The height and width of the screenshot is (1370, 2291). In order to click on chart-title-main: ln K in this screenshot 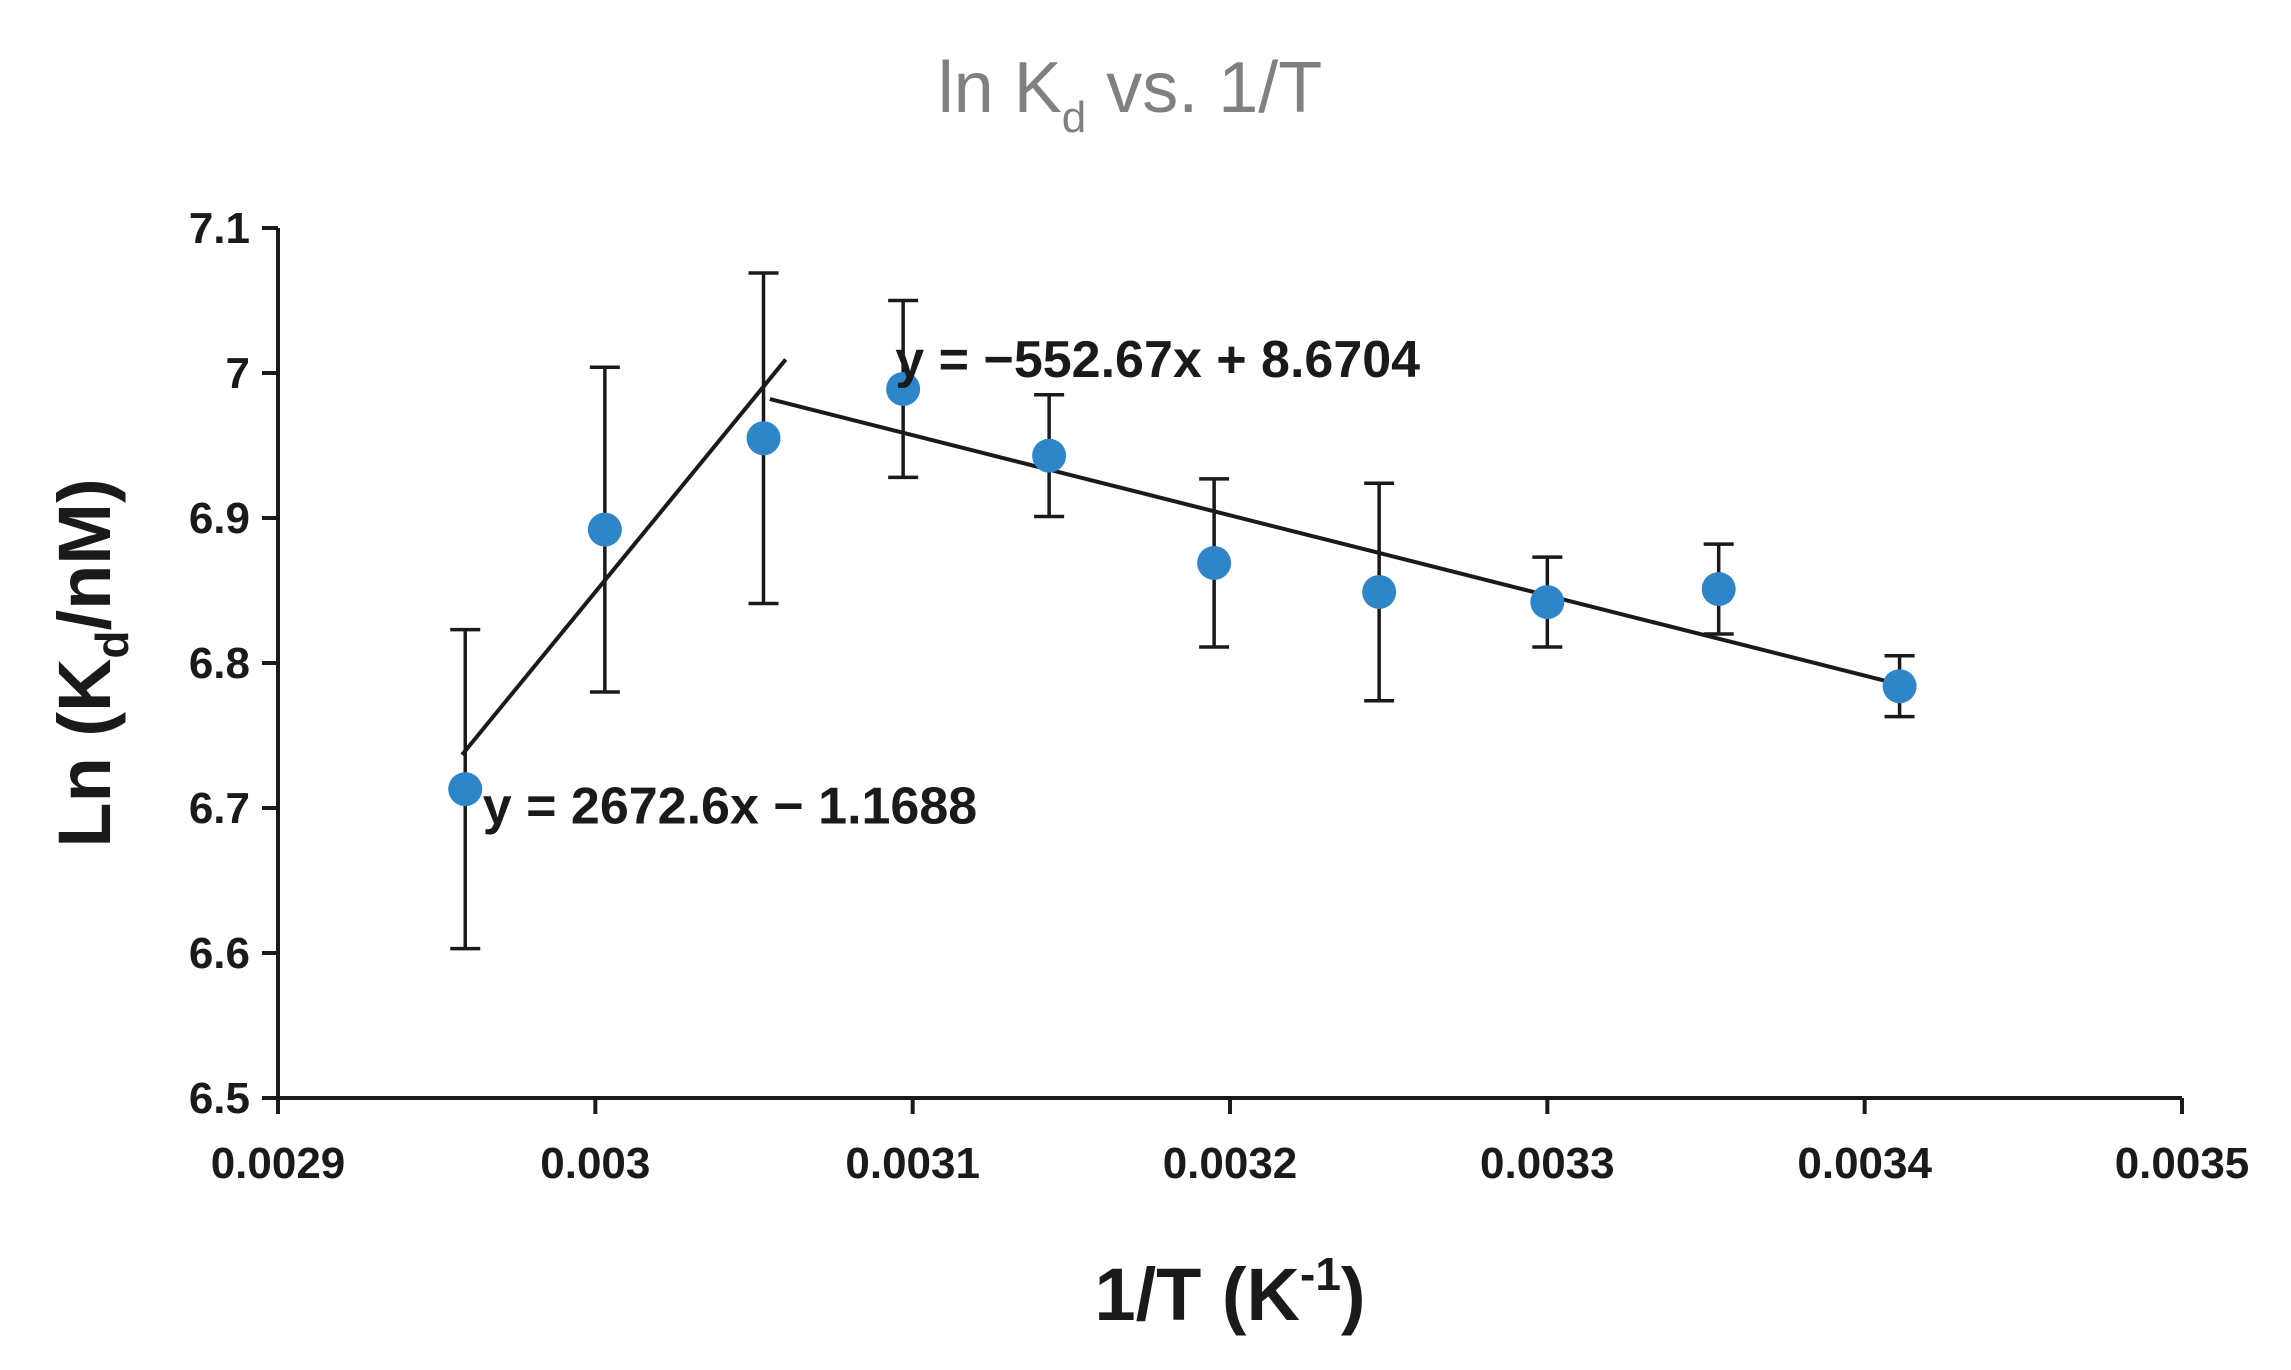, I will do `click(1000, 88)`.